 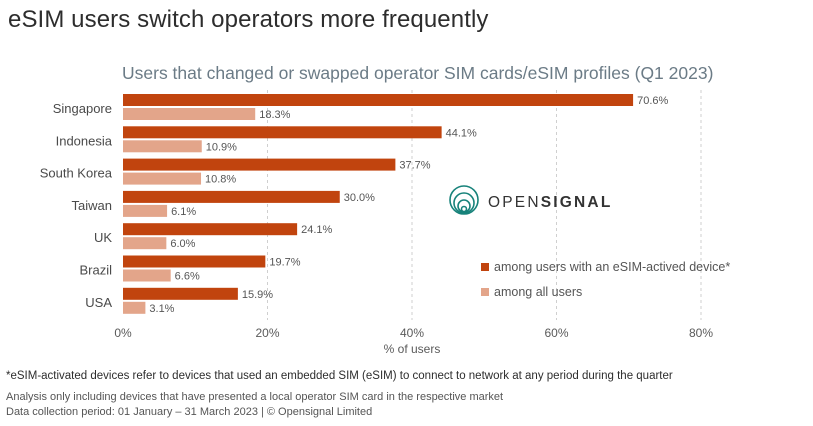 What do you see at coordinates (92, 205) in the screenshot?
I see `category-label: Taiwan` at bounding box center [92, 205].